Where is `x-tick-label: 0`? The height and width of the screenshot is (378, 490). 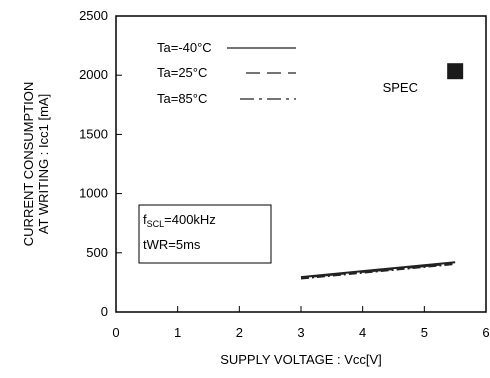 x-tick-label: 0 is located at coordinates (115, 332).